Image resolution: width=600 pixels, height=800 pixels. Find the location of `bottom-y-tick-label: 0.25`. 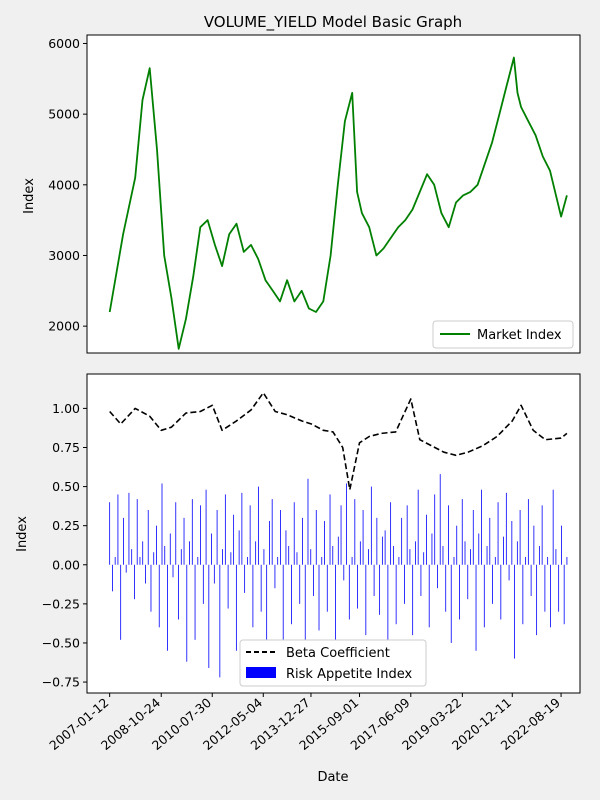

bottom-y-tick-label: 0.25 is located at coordinates (66, 525).